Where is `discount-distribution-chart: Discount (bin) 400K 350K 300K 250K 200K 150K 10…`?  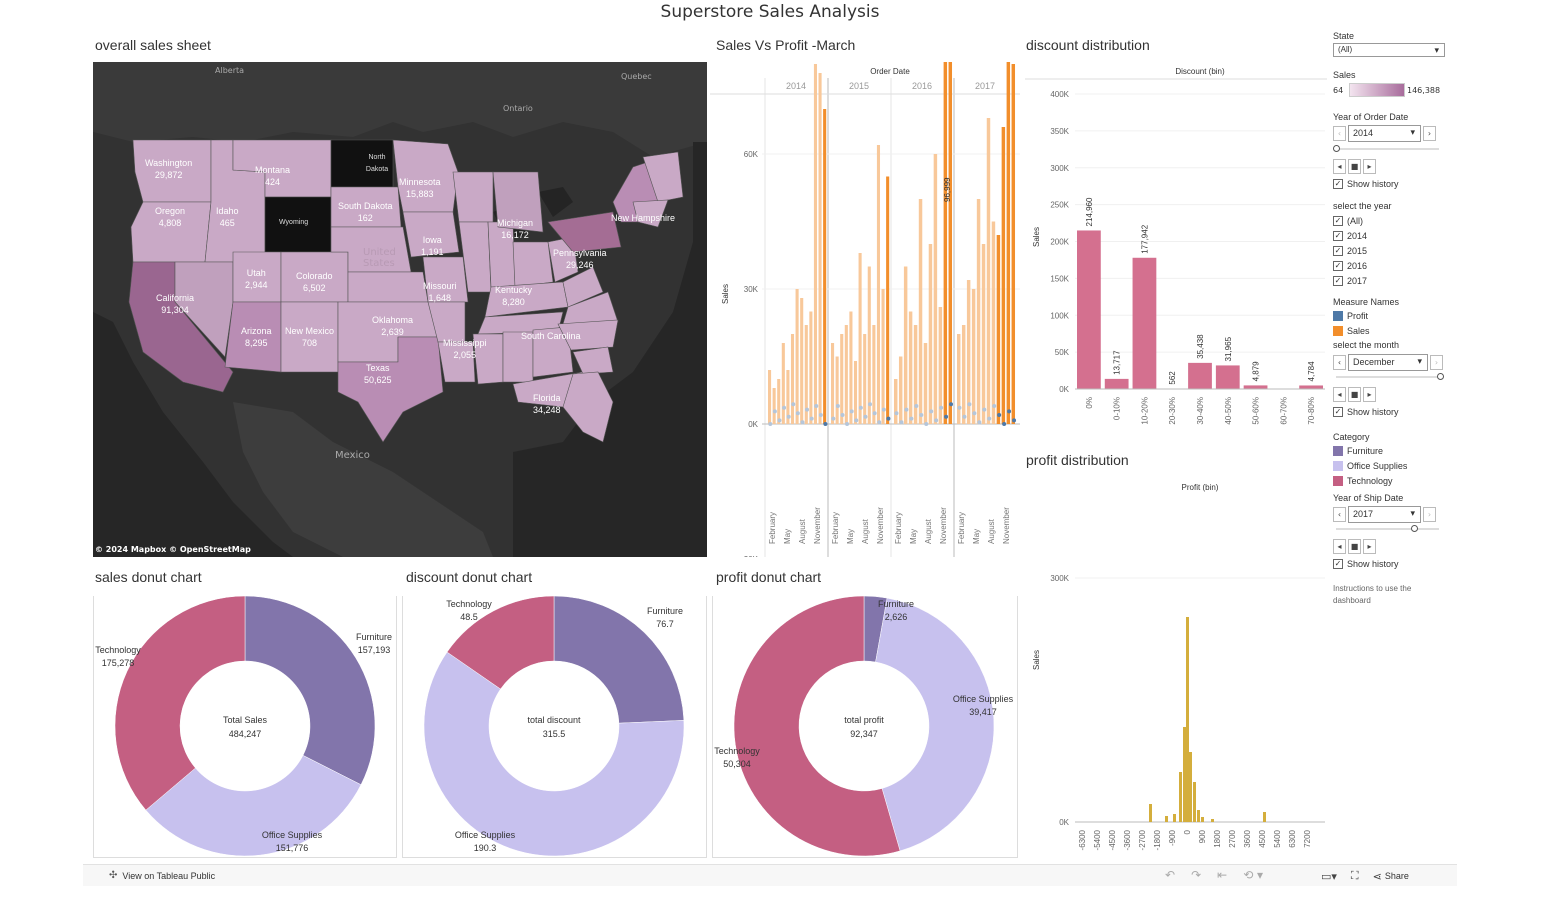 discount-distribution-chart: Discount (bin) 400K 350K 300K 250K 200K 150K 10… is located at coordinates (1176, 252).